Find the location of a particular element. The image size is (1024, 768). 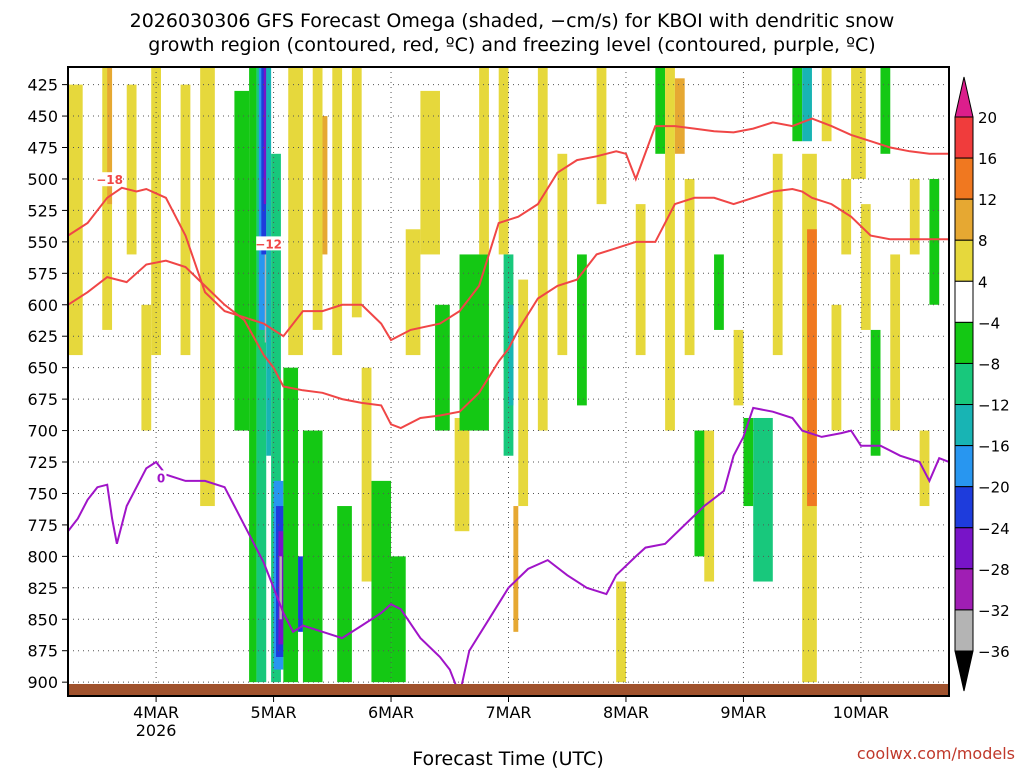

contour-labels: −18 −12 0 is located at coordinates (189, 328).